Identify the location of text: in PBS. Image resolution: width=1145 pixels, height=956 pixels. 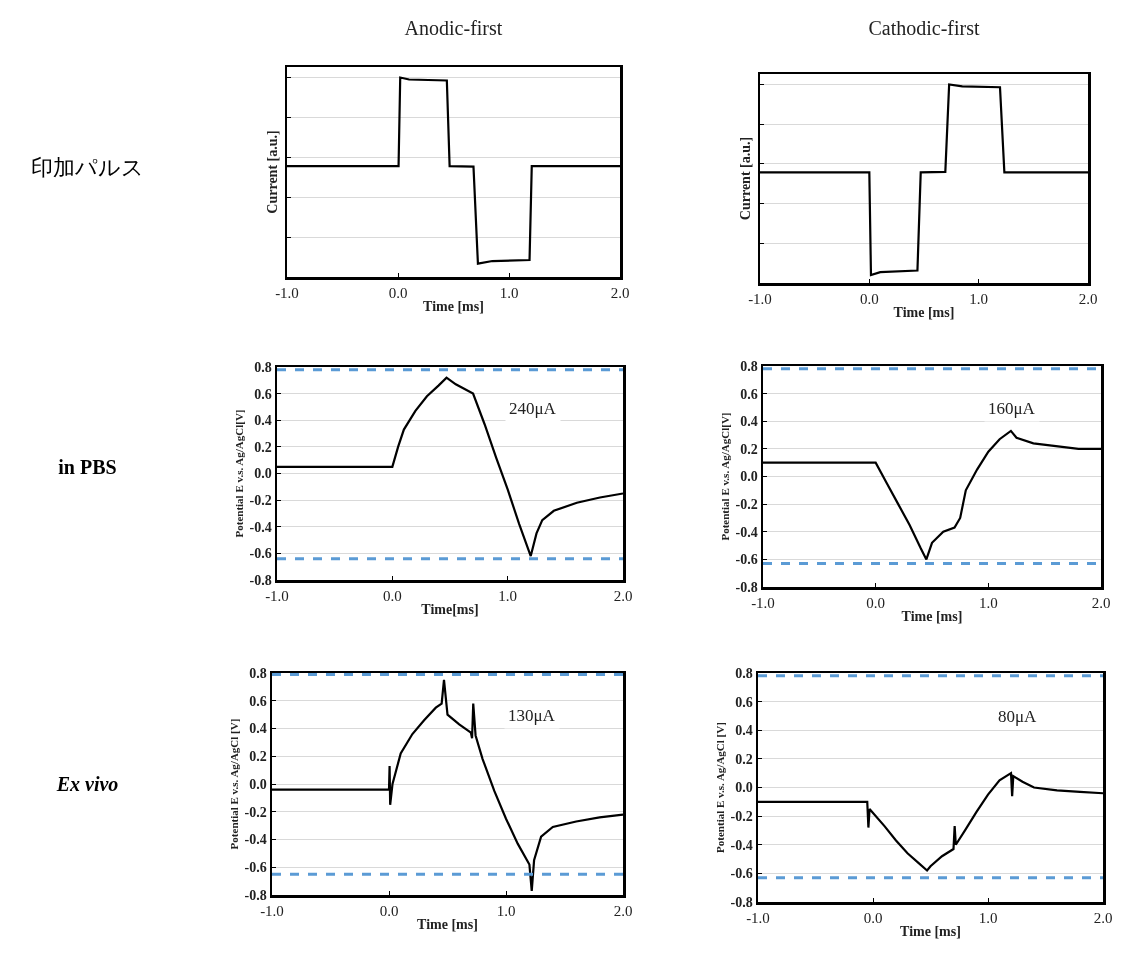
(87, 467).